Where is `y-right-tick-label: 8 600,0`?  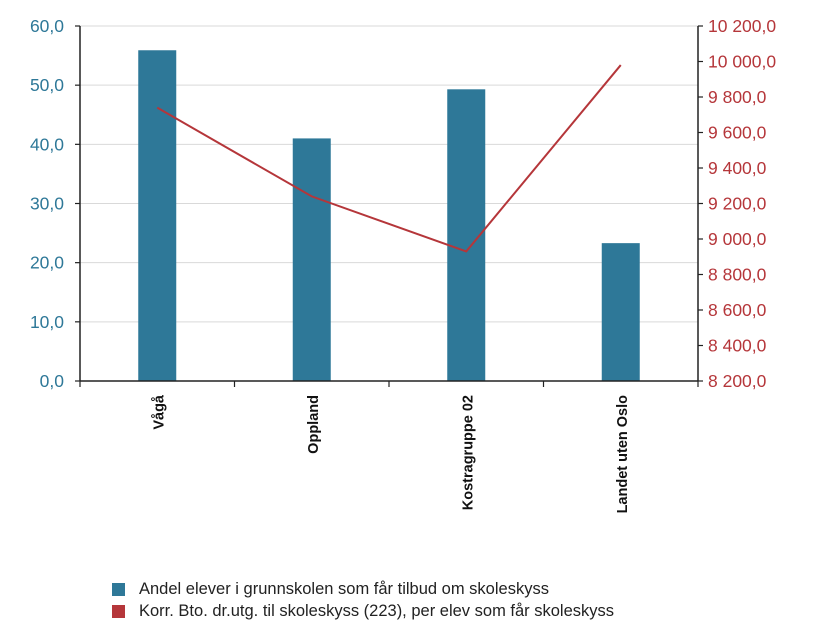 y-right-tick-label: 8 600,0 is located at coordinates (737, 310).